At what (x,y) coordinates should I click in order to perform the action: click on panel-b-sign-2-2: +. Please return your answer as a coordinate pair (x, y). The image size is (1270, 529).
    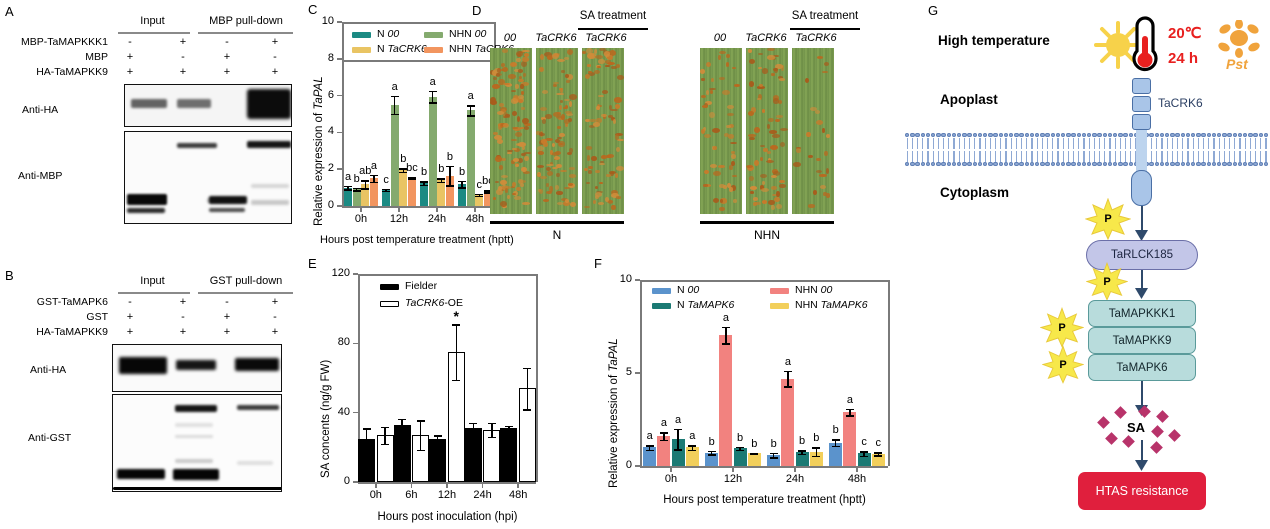
    Looking at the image, I should click on (227, 332).